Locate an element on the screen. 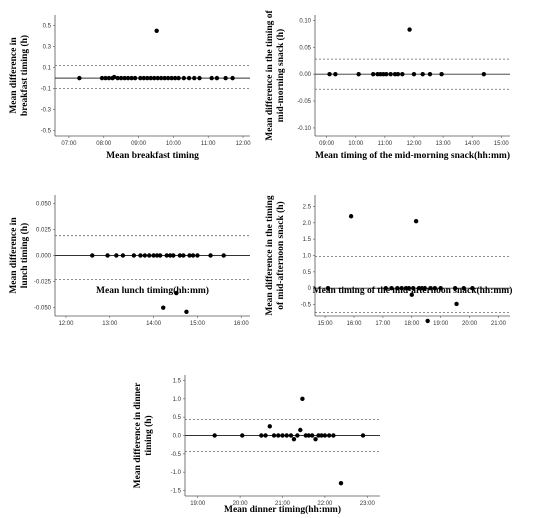 This screenshot has width=550, height=518. y-axis-label-line: Mean difference in is located at coordinates (14, 255).